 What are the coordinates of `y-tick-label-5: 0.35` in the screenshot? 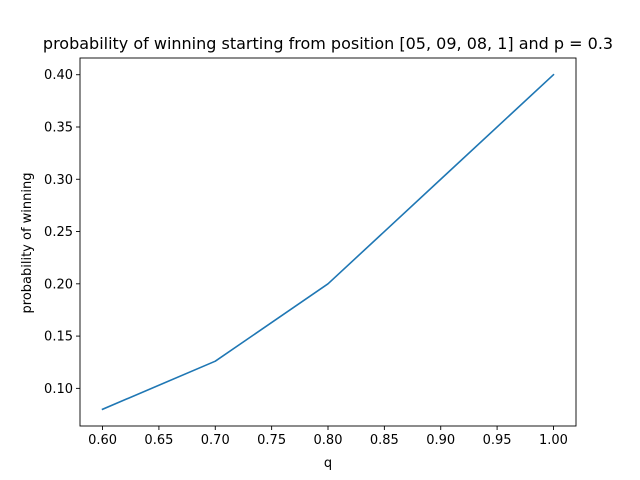 It's located at (58, 128).